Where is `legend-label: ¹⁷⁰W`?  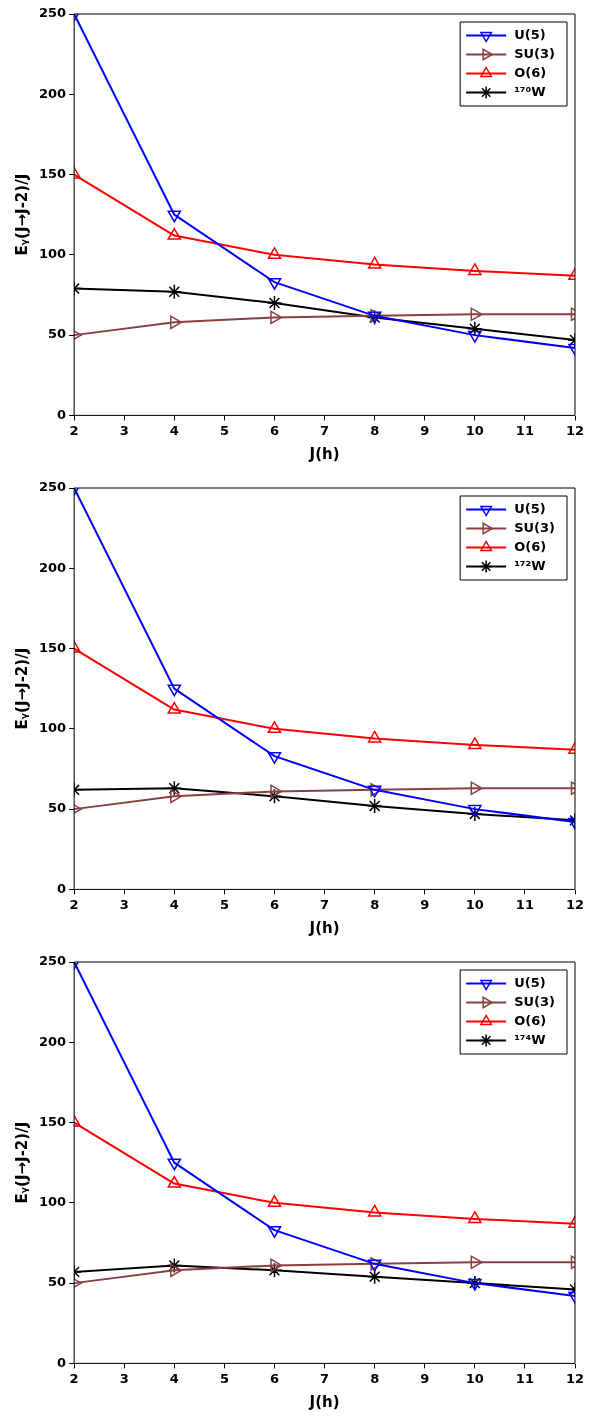 legend-label: ¹⁷⁰W is located at coordinates (530, 91).